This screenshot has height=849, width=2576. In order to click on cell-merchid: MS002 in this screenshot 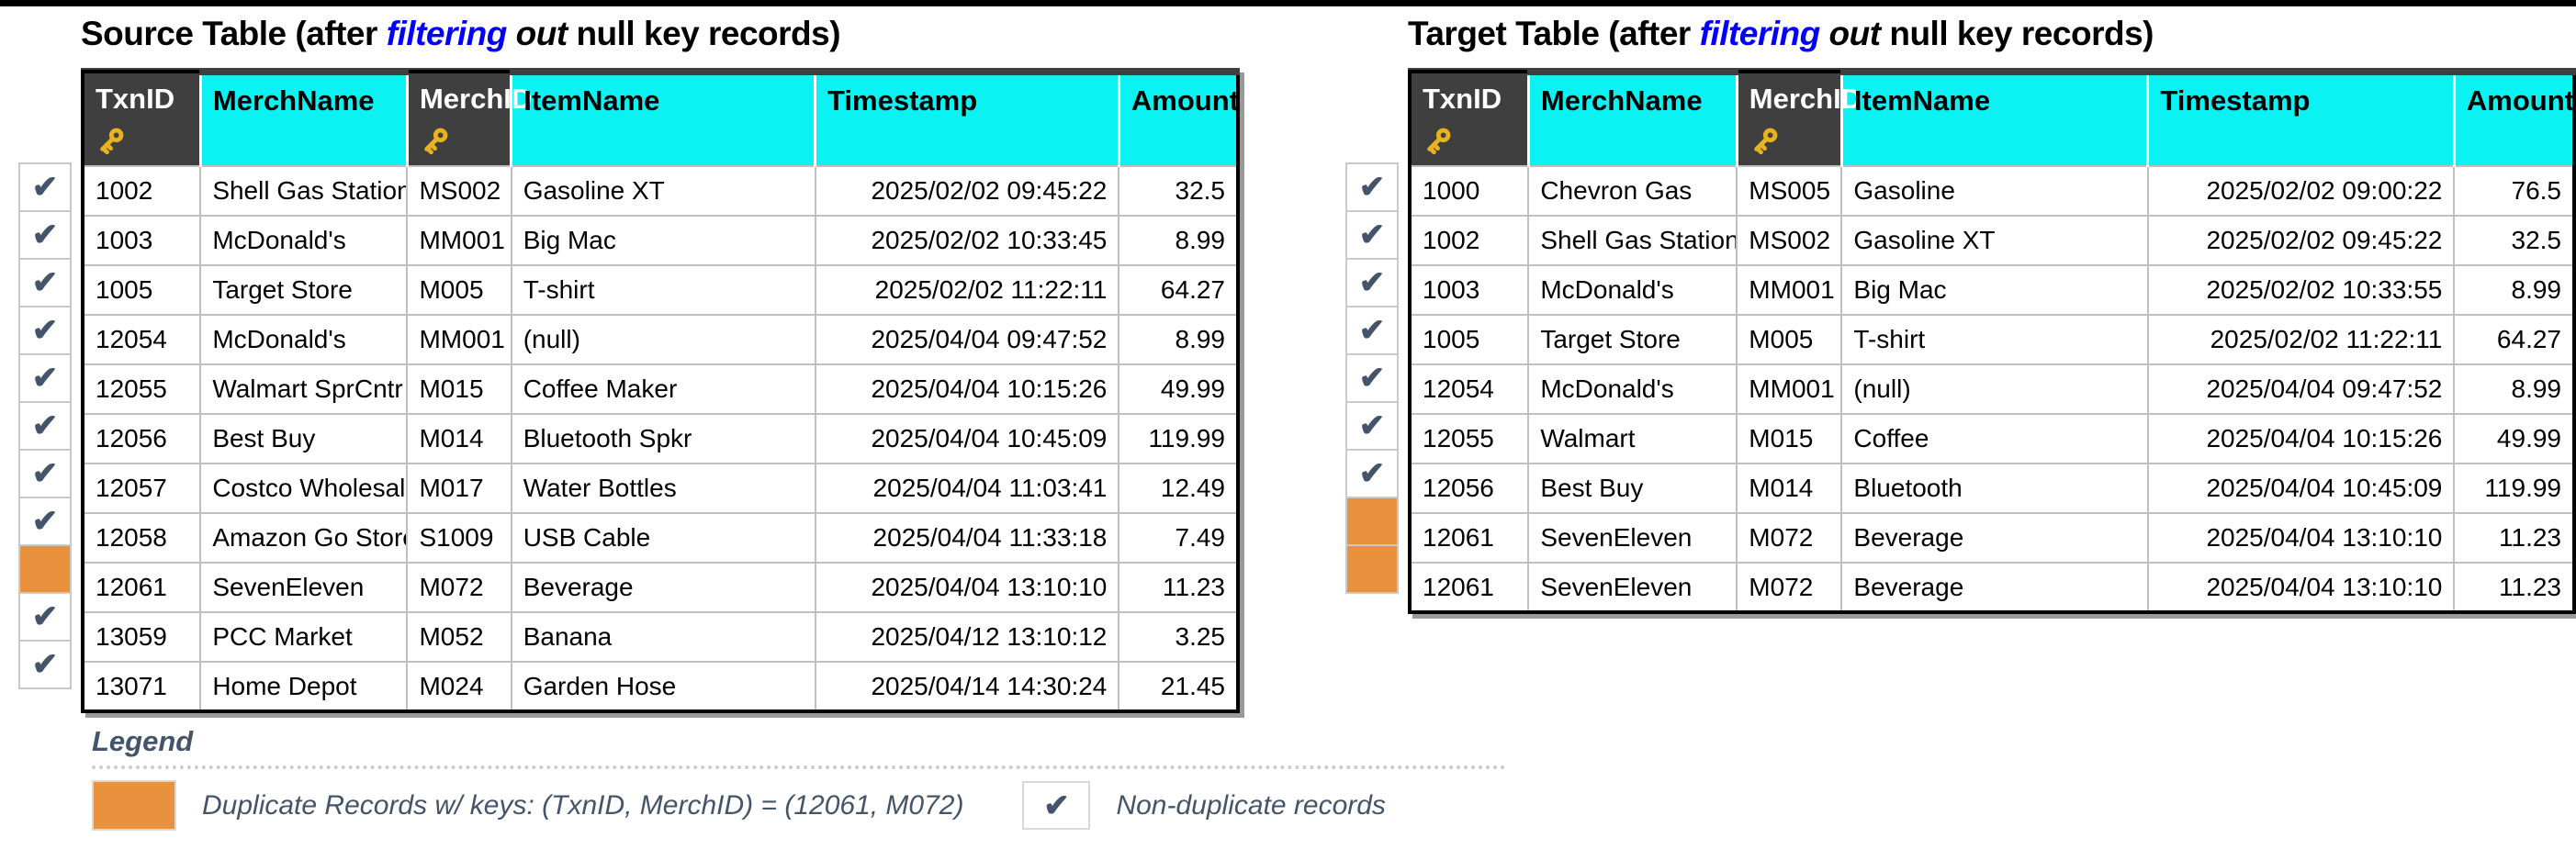, I will do `click(459, 191)`.